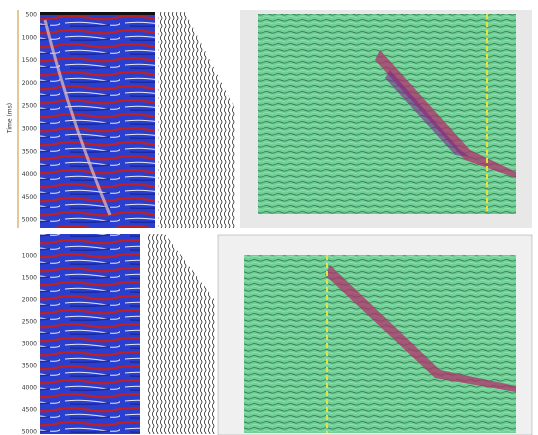  I want to click on tick-label: 500, so click(32, 15).